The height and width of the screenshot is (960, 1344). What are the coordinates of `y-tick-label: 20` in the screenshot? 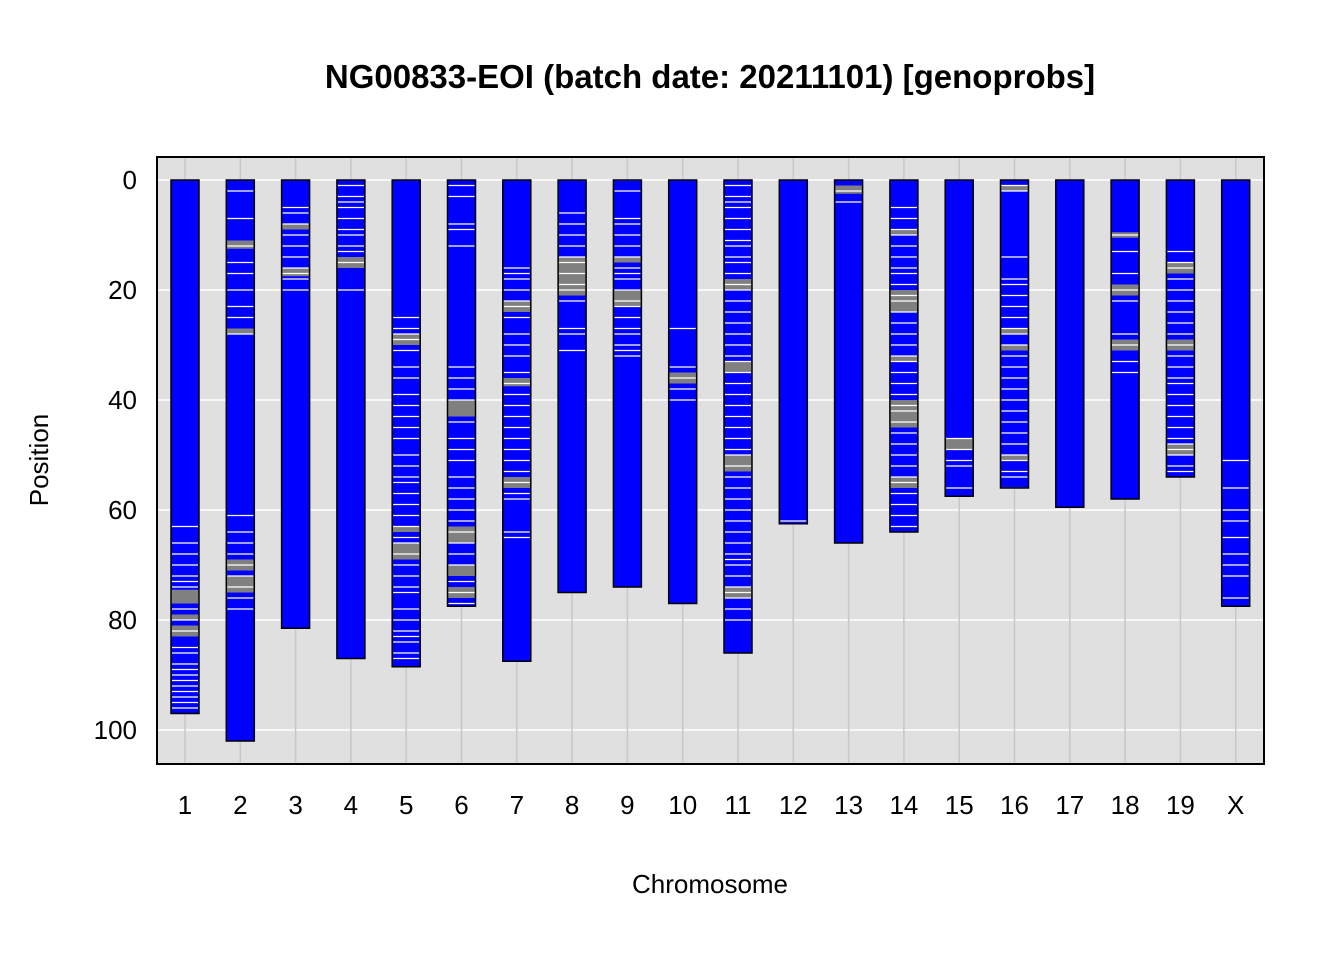 It's located at (122, 290).